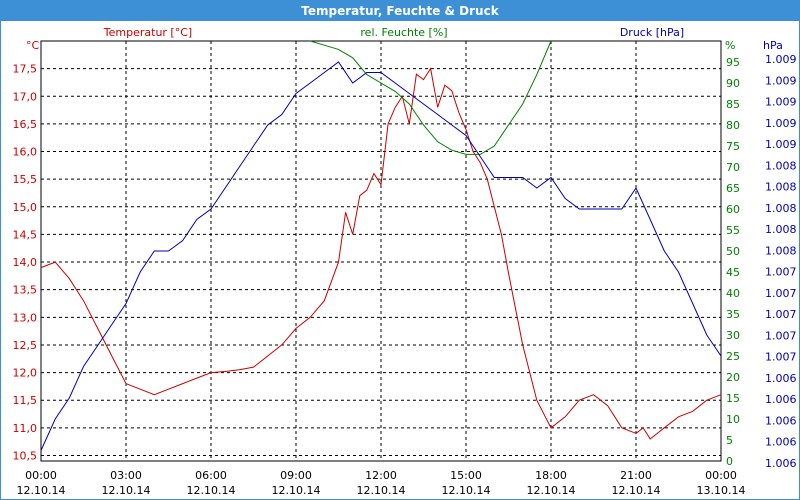  I want to click on humidity-tick-label: 90, so click(733, 83).